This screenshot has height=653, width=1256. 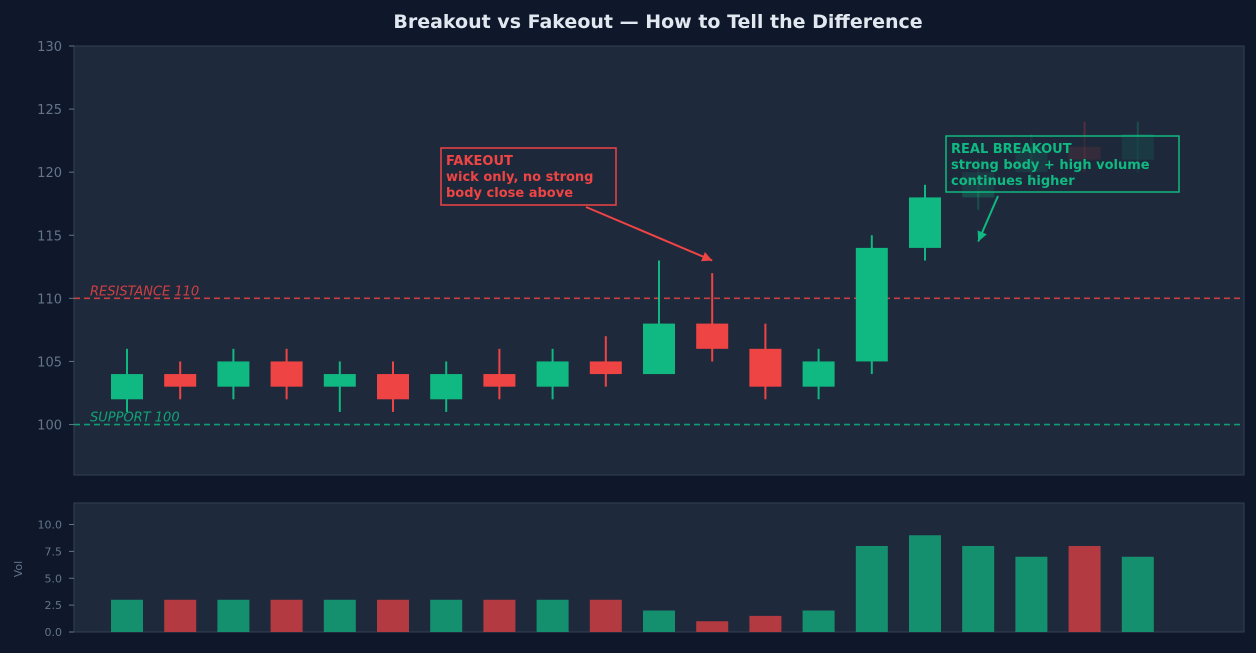 I want to click on volume-tick-label: 0.0, so click(x=54, y=632).